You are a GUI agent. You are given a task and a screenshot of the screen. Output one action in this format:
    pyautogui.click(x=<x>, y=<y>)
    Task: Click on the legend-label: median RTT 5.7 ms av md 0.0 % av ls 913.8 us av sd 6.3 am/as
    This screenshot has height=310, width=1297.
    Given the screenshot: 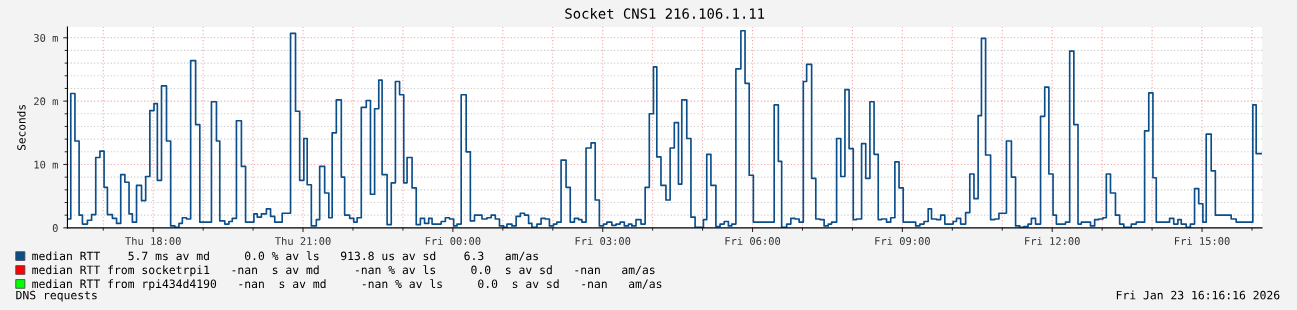 What is the action you would take?
    pyautogui.click(x=285, y=256)
    